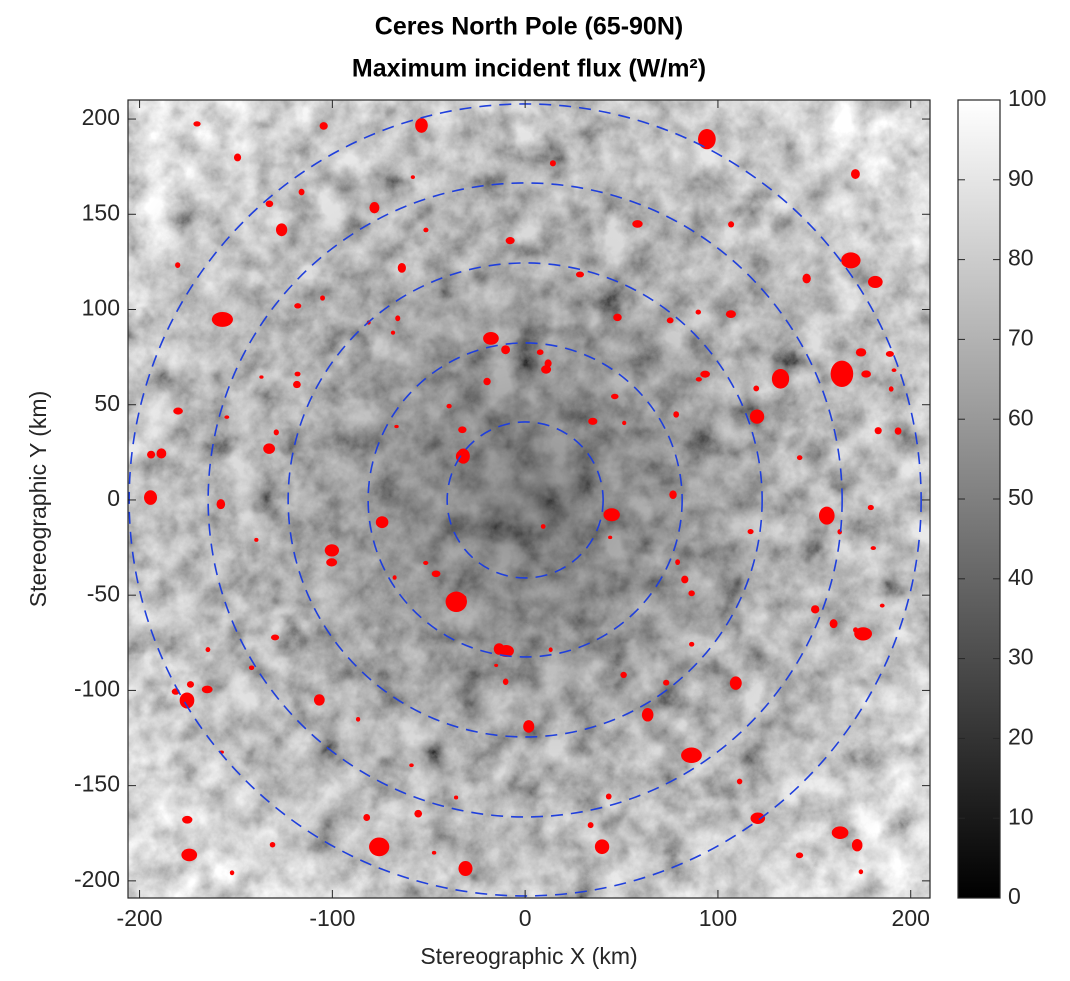 This screenshot has height=981, width=1070. I want to click on x-tick-label: -200, so click(140, 918).